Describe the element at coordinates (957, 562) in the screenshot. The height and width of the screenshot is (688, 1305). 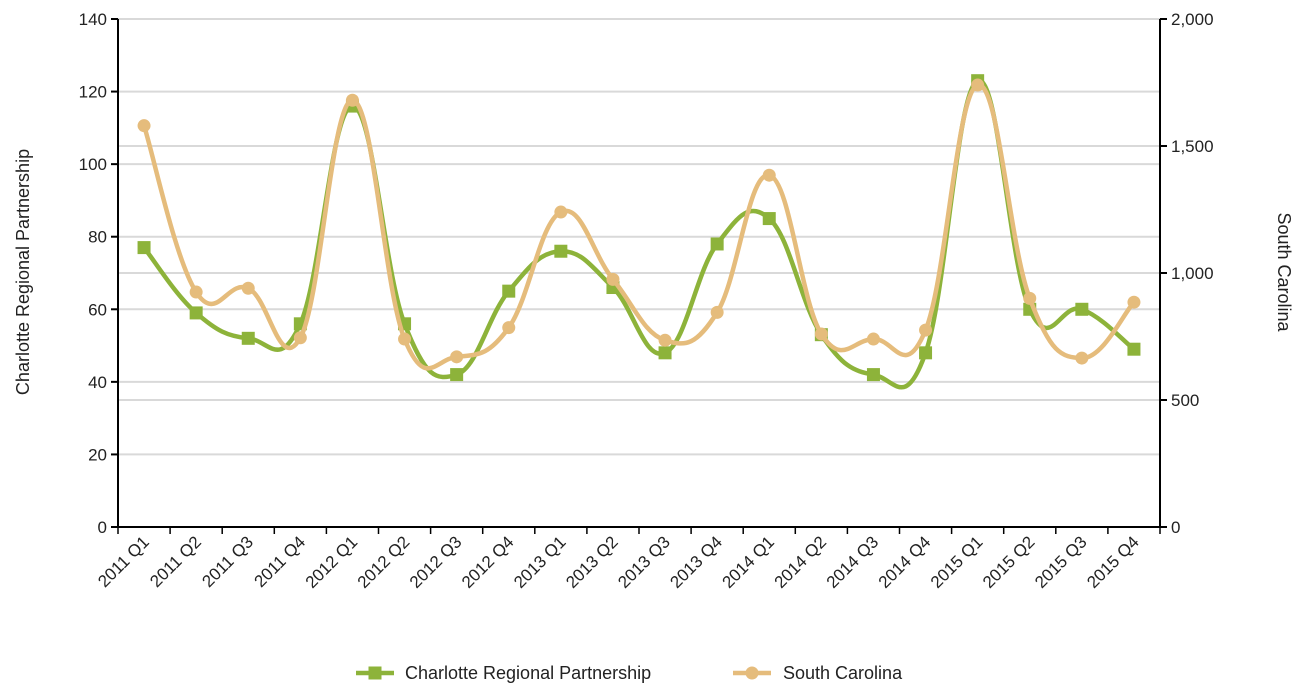
I see `x-tick-label: 2015 Q1` at that location.